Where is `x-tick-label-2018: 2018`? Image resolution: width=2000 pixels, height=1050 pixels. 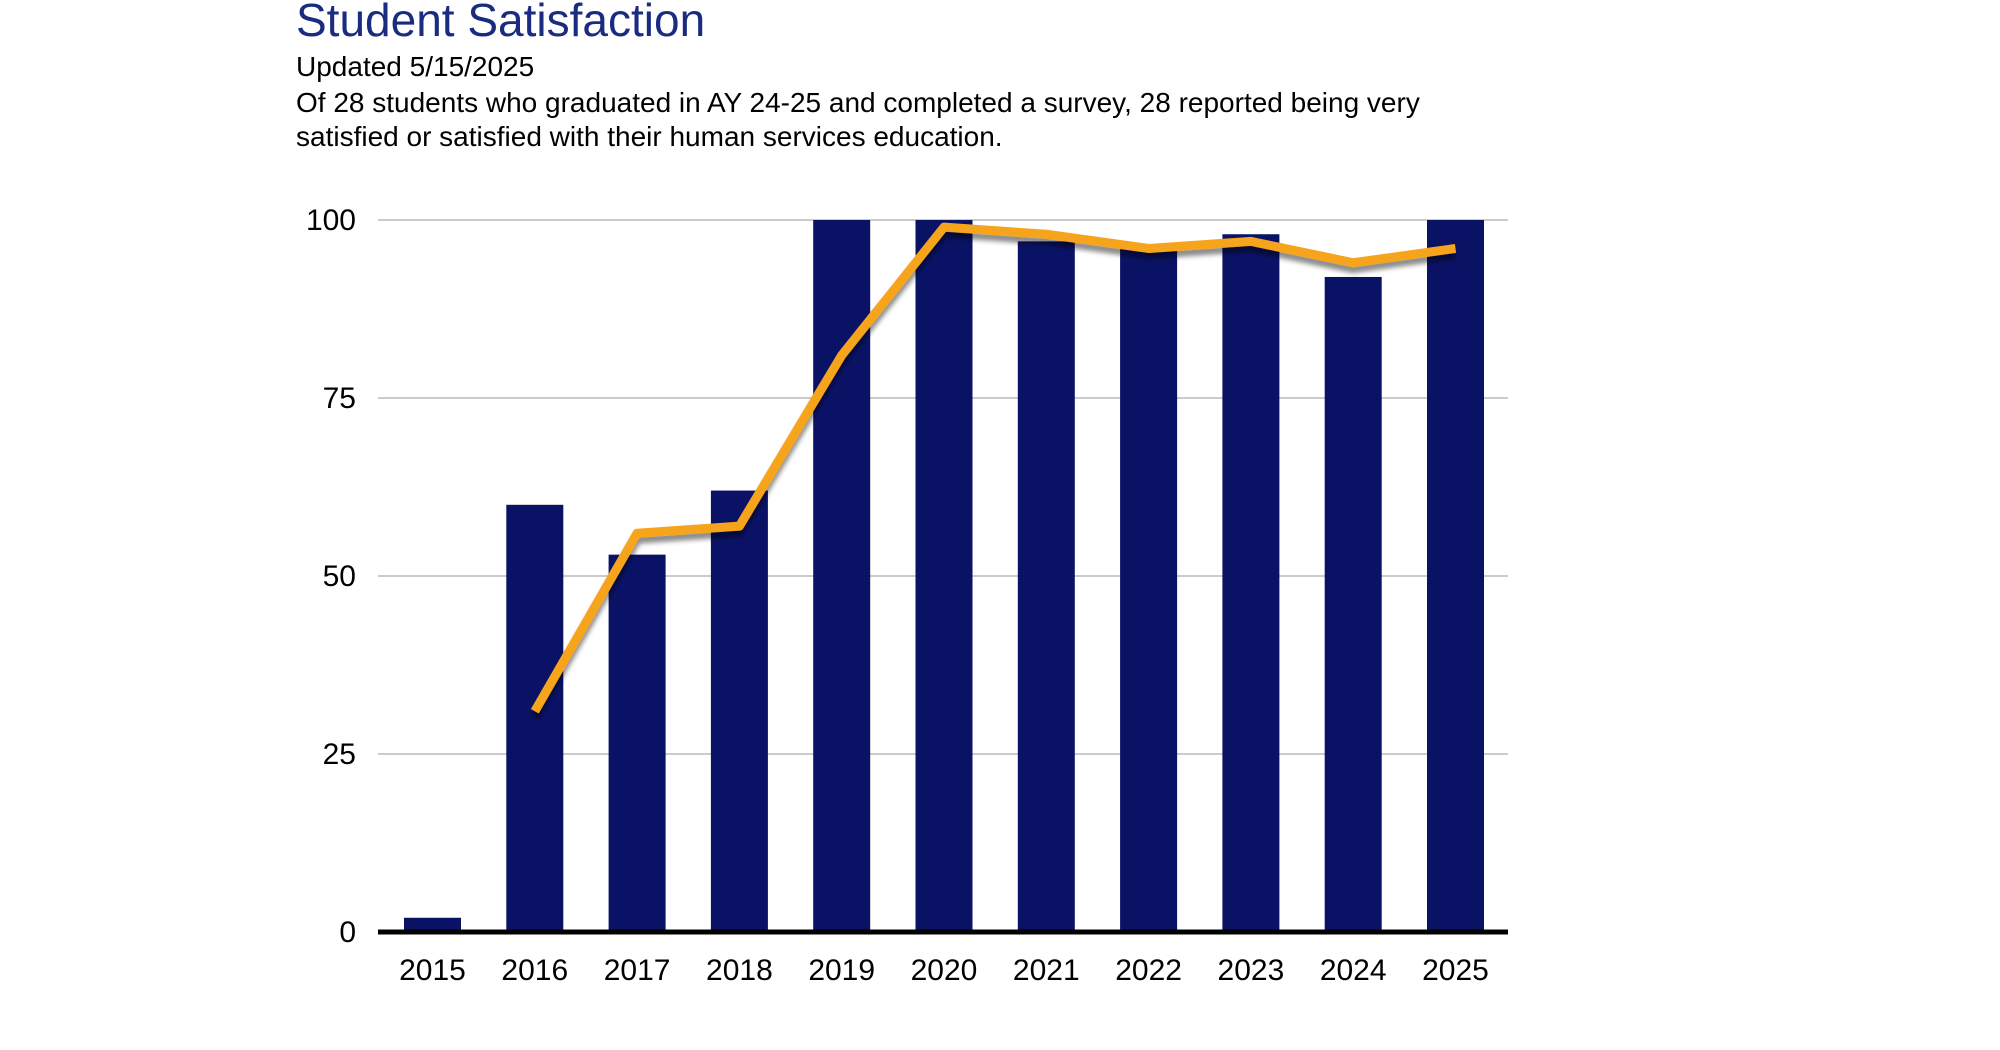 x-tick-label-2018: 2018 is located at coordinates (739, 970).